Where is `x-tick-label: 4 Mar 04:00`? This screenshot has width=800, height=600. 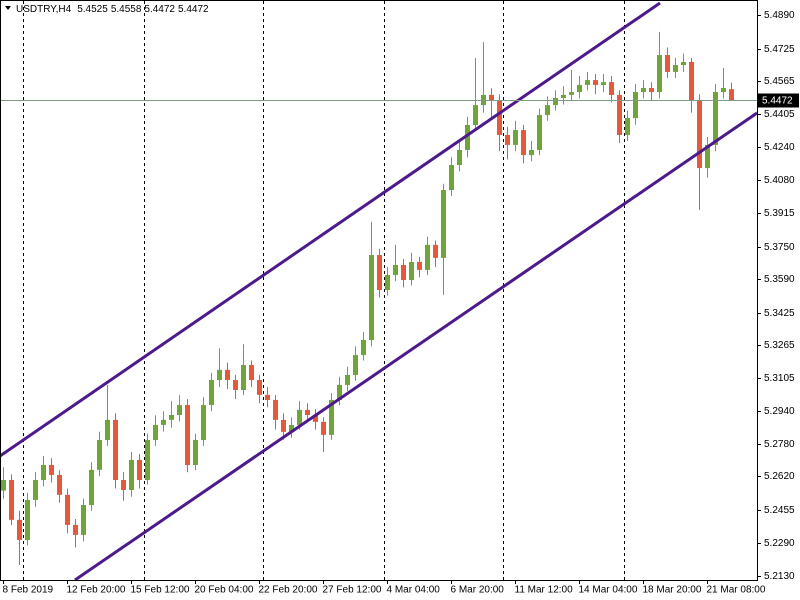
x-tick-label: 4 Mar 04:00 is located at coordinates (414, 590).